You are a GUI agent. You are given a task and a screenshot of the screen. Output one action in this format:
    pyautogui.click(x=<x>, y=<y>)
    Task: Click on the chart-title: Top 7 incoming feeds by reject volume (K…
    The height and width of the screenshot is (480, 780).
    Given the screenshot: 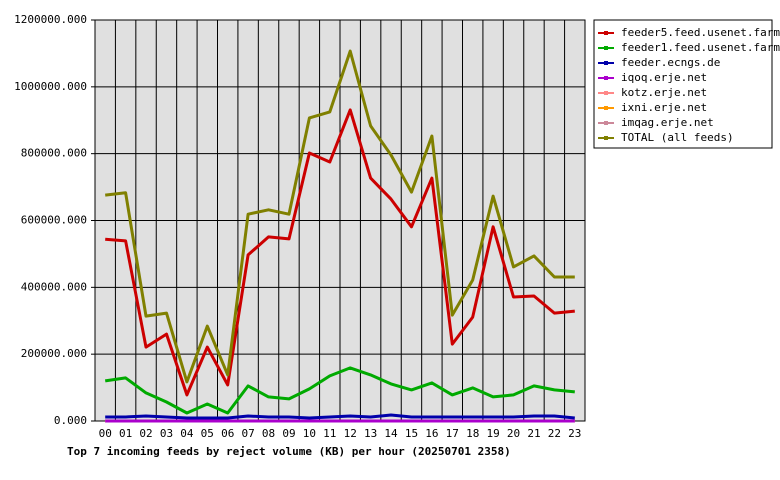 What is the action you would take?
    pyautogui.click(x=289, y=451)
    